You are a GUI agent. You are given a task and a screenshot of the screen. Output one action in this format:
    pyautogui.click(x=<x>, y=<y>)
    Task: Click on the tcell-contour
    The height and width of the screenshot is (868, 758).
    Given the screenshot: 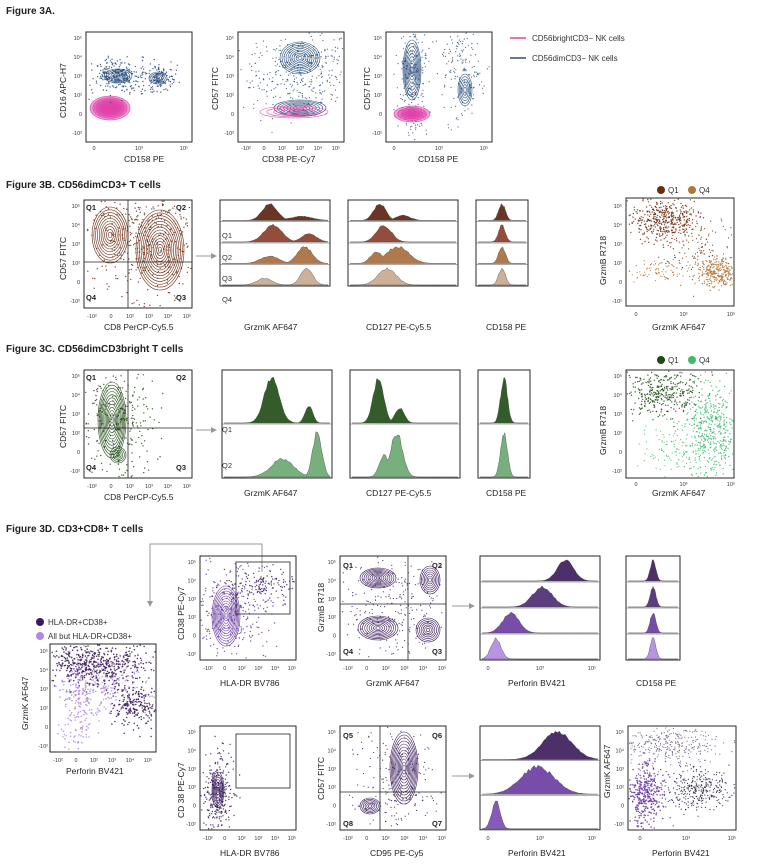 What is the action you would take?
    pyautogui.click(x=110, y=235)
    